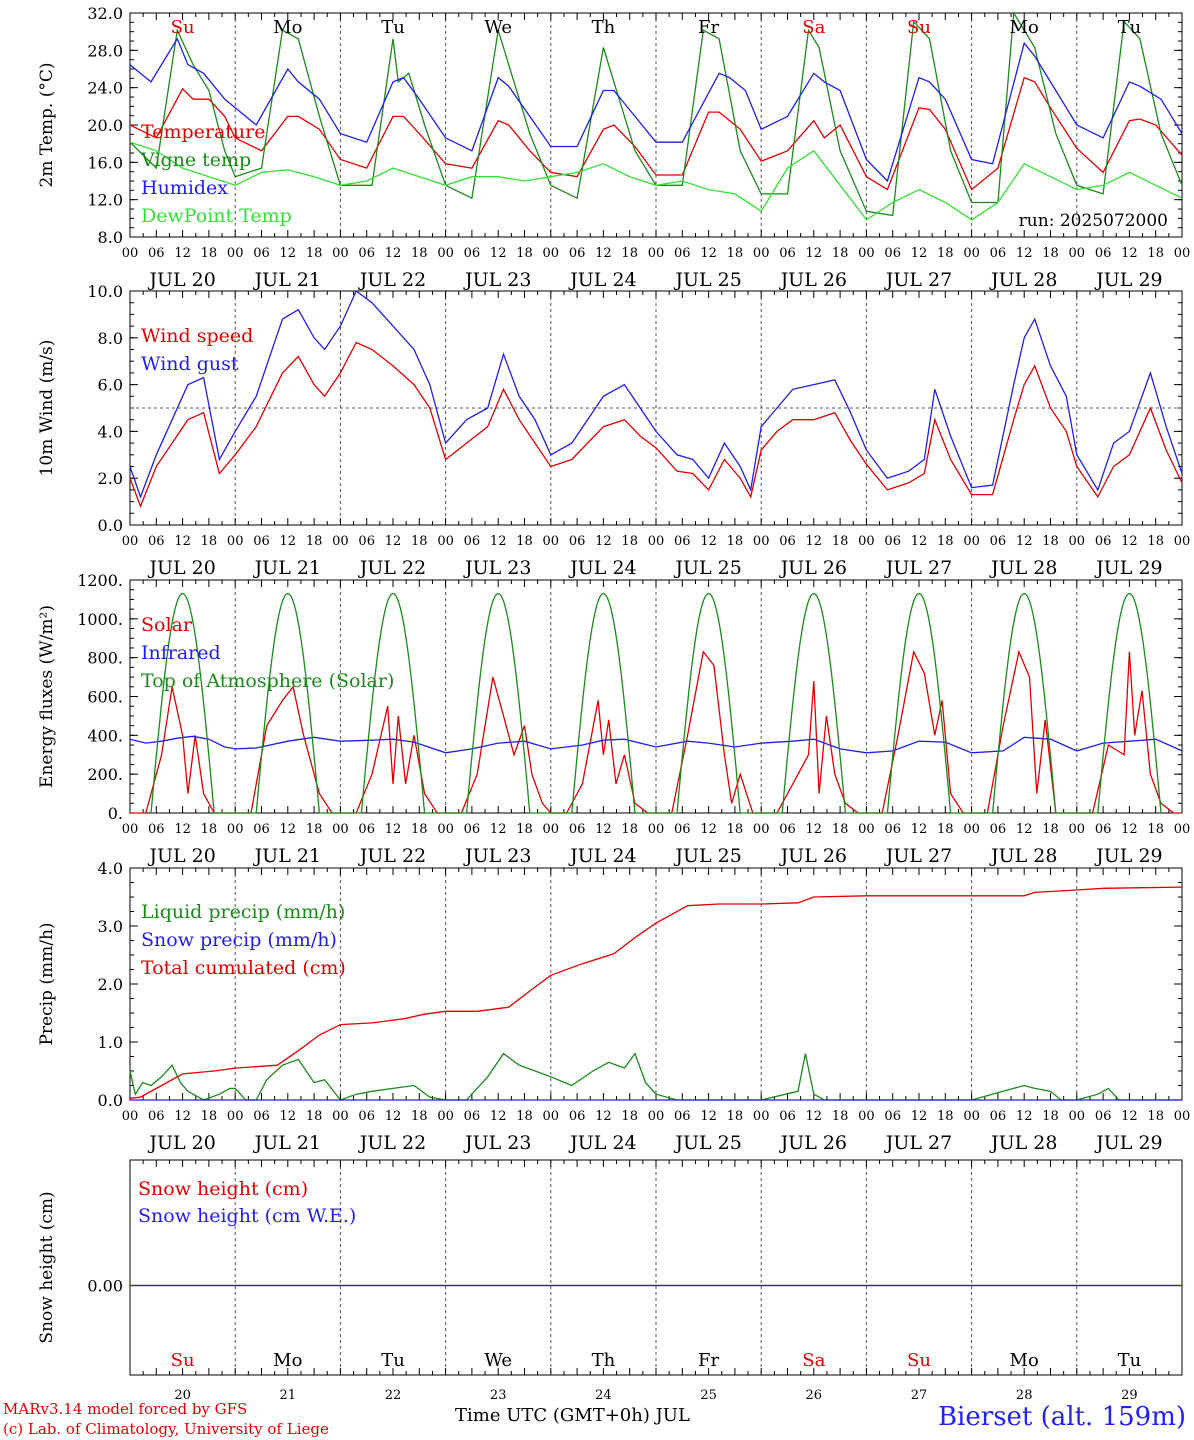 The height and width of the screenshot is (1440, 1194). I want to click on day-number-label: 26, so click(814, 1395).